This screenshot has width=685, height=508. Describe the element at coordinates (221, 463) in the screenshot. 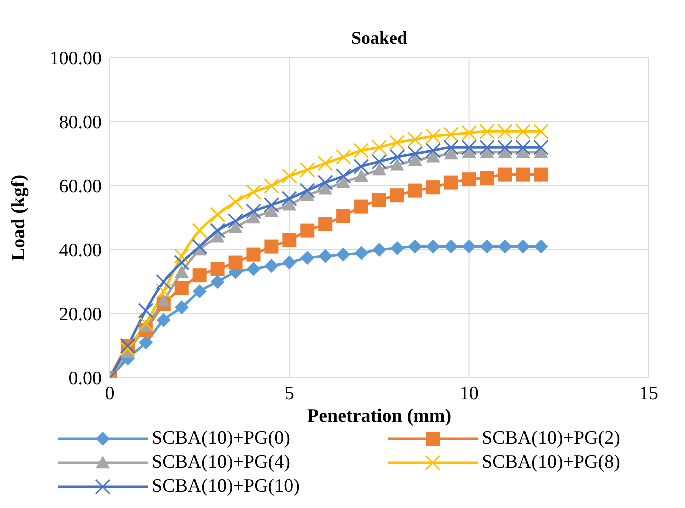

I see `legend-label: SCBA(10)+PG(4)` at that location.